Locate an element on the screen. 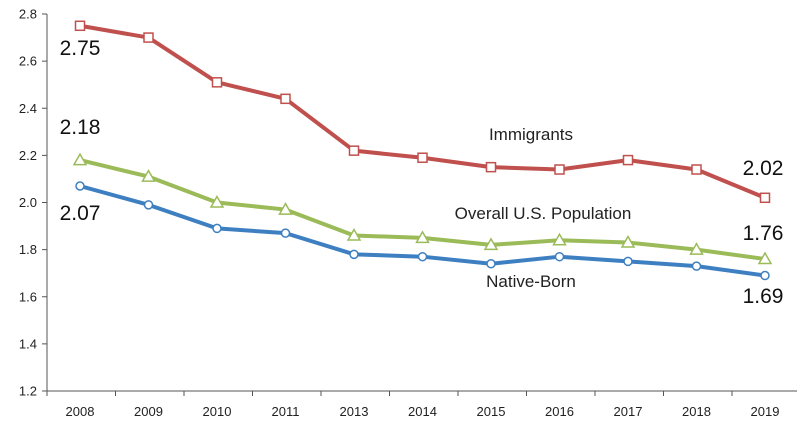 Image resolution: width=799 pixels, height=432 pixels. y-tick-label: 2.4 is located at coordinates (28, 108).